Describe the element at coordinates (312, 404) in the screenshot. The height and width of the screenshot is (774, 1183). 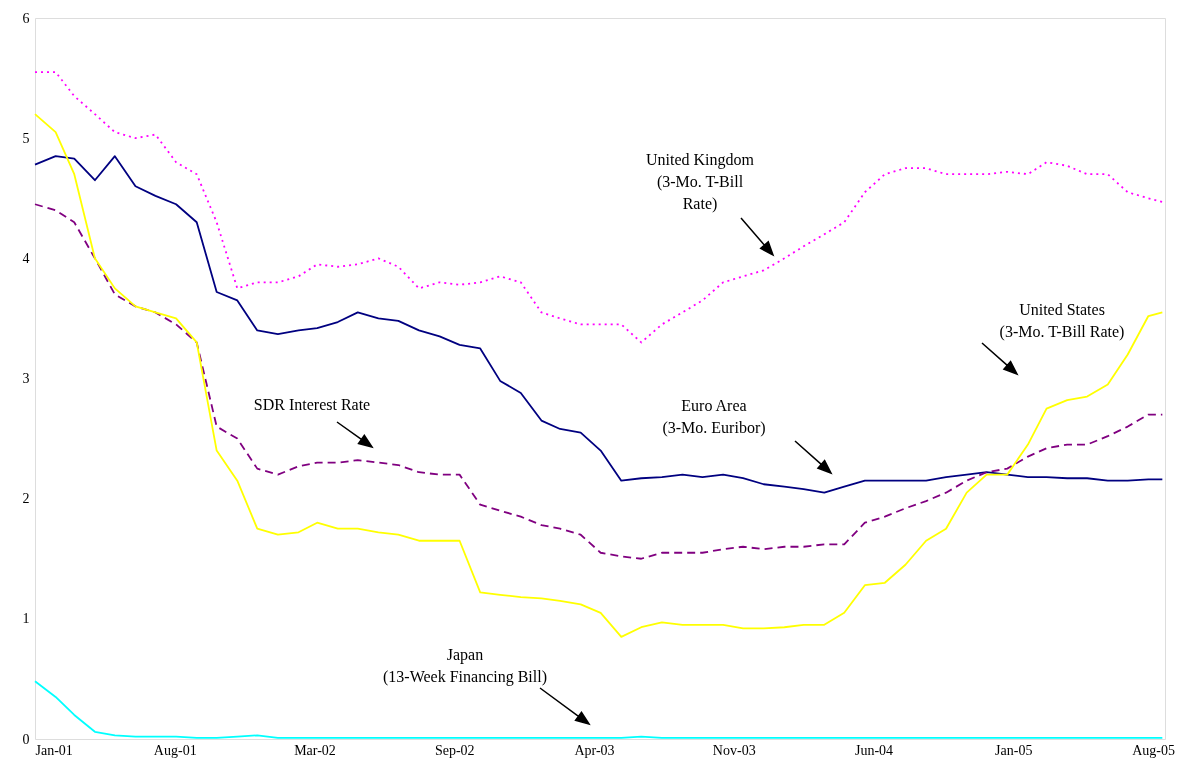
I see `annotation: SDR Interest Rate` at that location.